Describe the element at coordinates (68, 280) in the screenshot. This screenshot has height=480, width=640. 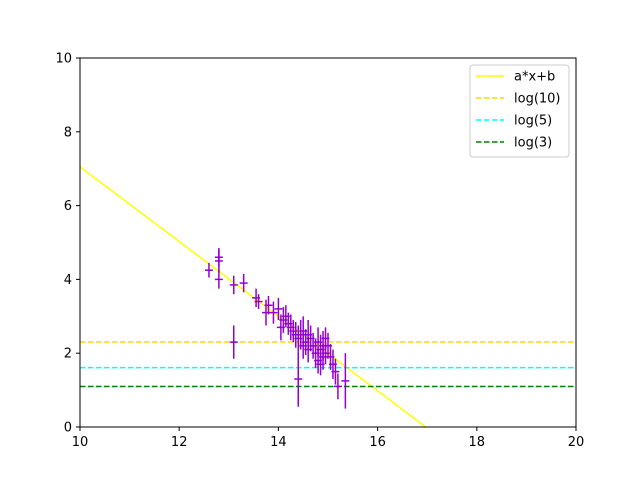
I see `y-tick-label: 4` at that location.